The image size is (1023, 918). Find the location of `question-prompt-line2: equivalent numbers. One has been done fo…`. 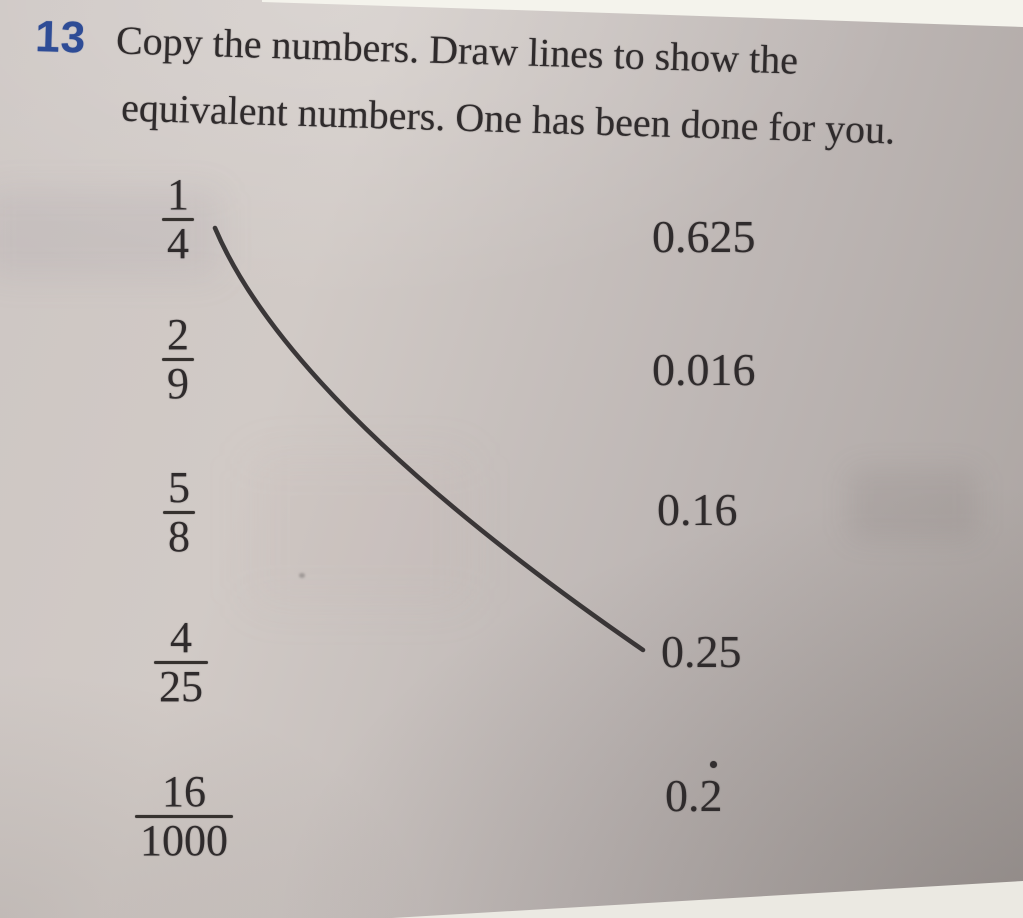

question-prompt-line2: equivalent numbers. One has been done fo… is located at coordinates (508, 118).